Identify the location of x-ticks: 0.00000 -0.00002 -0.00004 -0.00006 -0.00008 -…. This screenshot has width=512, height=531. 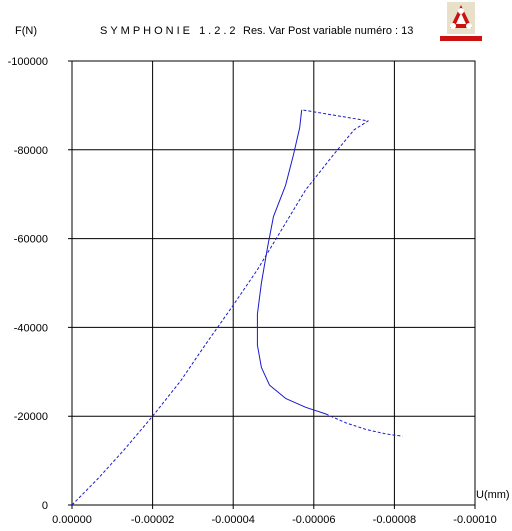
(274, 520).